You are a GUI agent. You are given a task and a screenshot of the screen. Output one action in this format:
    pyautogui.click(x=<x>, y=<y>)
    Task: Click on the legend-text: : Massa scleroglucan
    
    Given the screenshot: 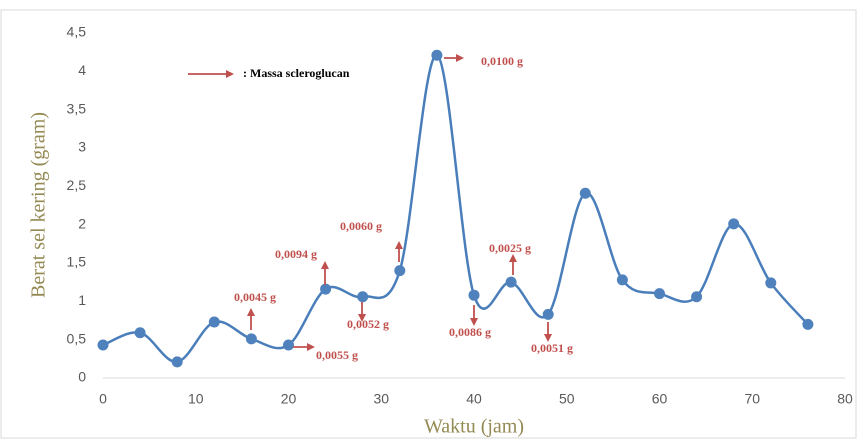 What is the action you would take?
    pyautogui.click(x=296, y=73)
    